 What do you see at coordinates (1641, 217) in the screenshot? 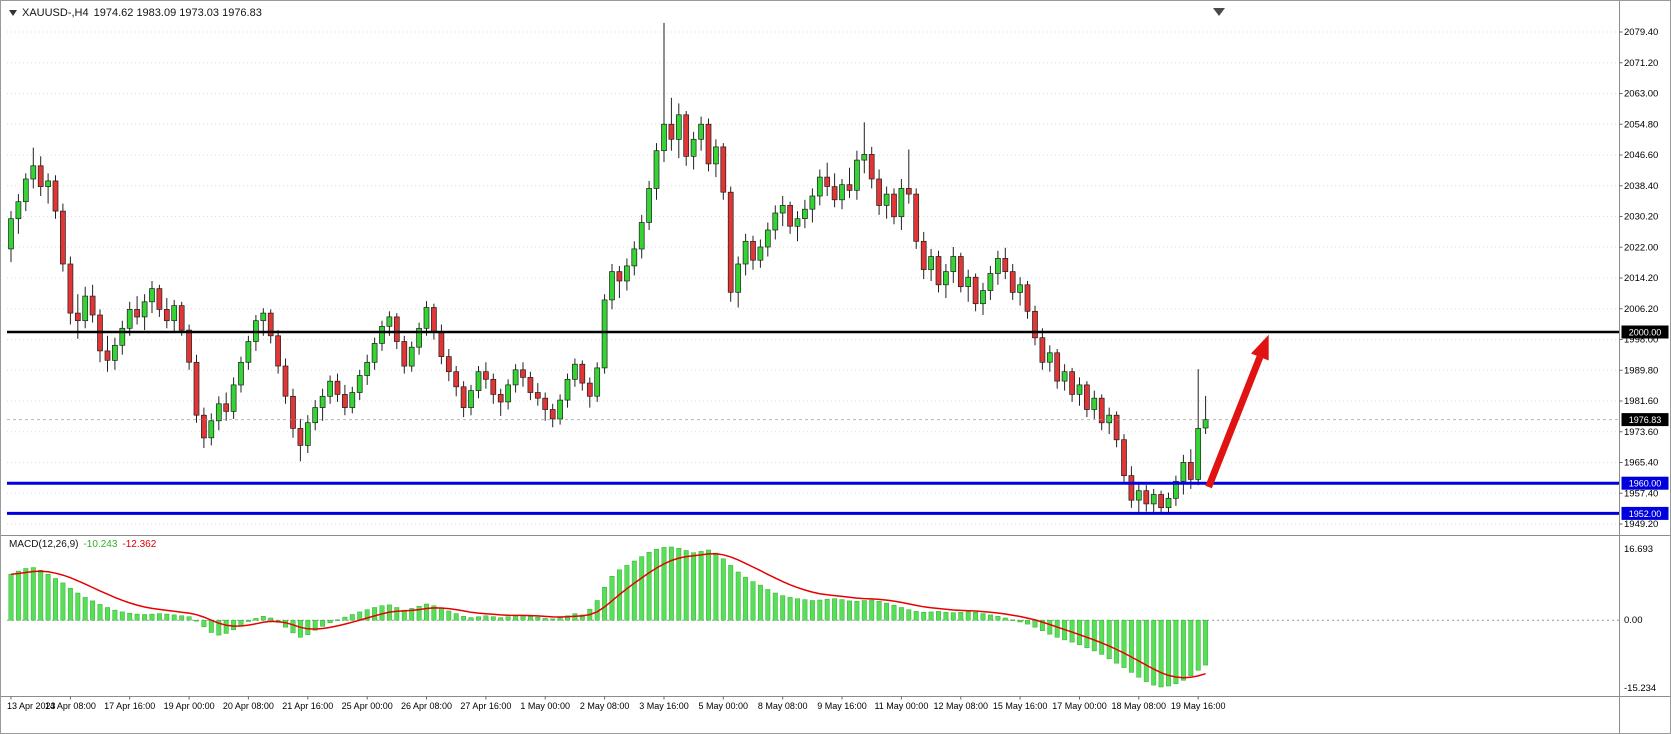
I see `price-tick-label: 2030.20` at bounding box center [1641, 217].